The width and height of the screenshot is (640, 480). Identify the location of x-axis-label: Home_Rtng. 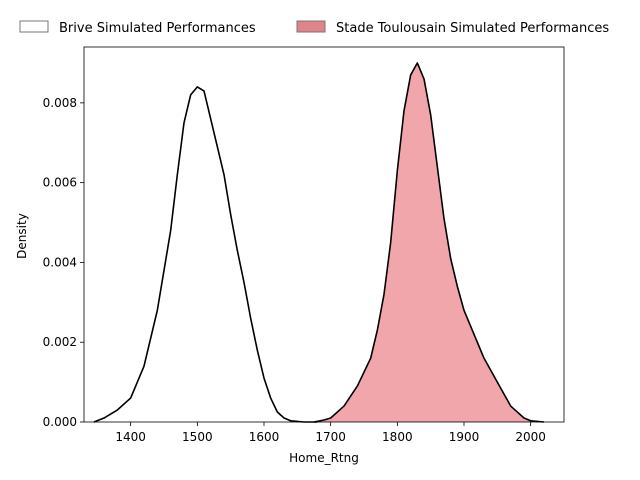
(324, 458).